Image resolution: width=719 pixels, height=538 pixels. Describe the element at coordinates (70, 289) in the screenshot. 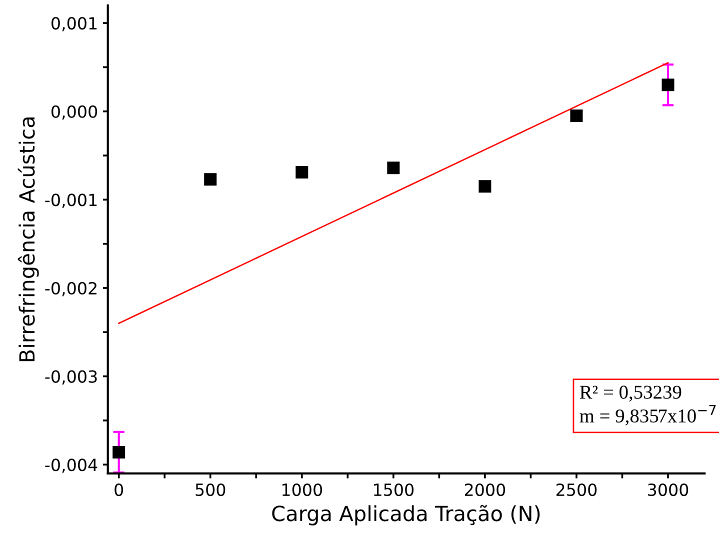

I see `y-tick-label: -0,002` at that location.